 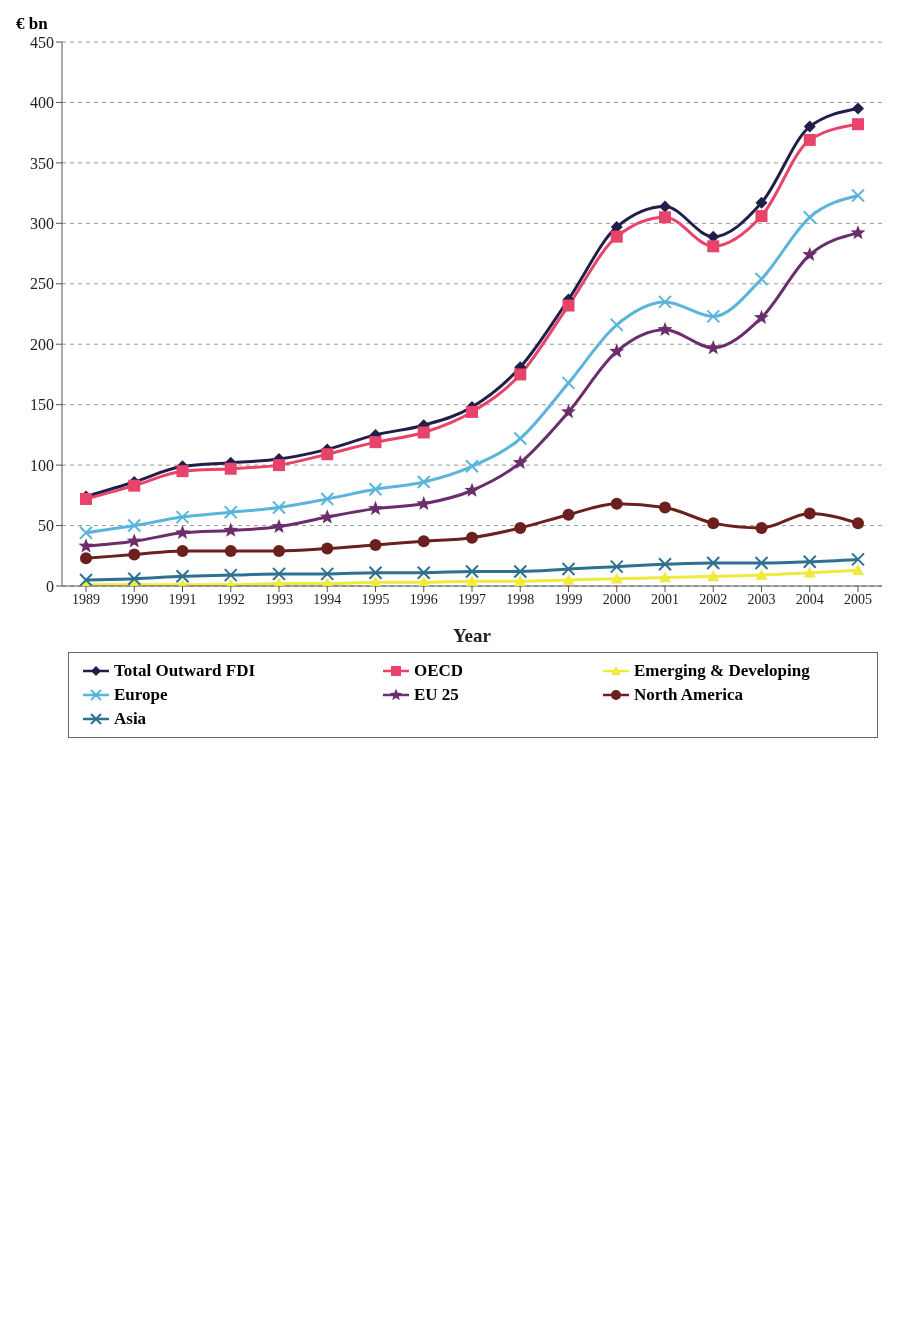 I want to click on x-tick-label: 1999, so click(x=568, y=599).